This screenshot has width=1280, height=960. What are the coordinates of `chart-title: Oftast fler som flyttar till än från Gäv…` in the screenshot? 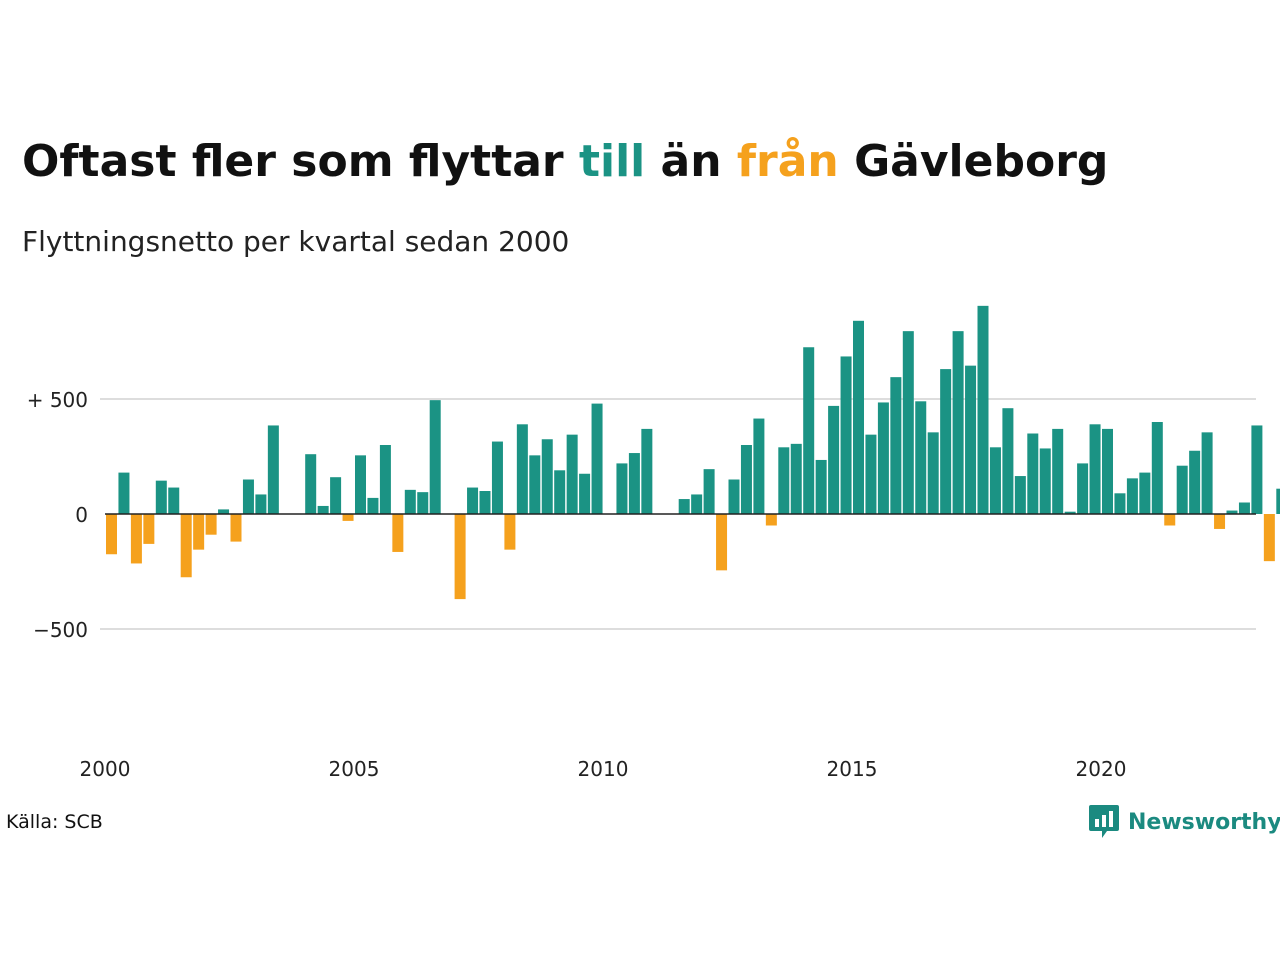 It's located at (565, 162).